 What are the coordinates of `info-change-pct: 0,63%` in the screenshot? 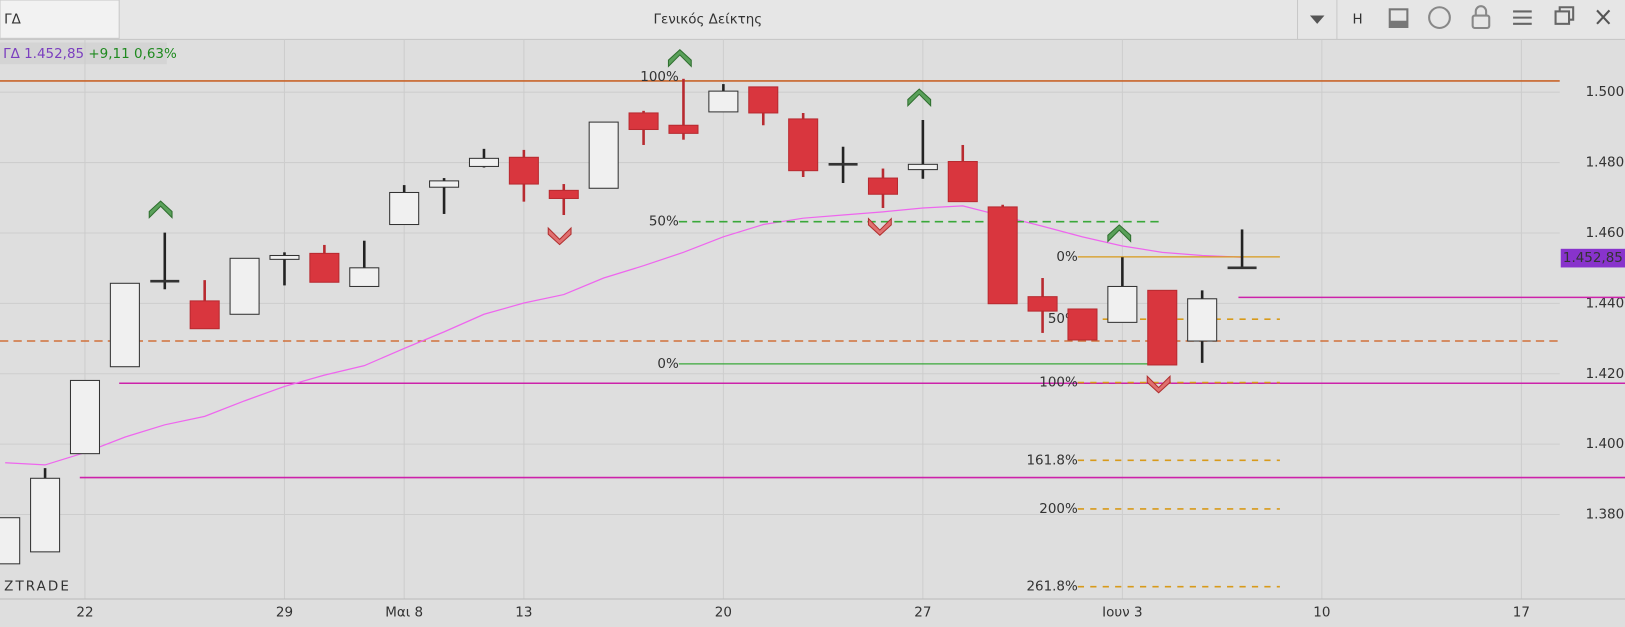 It's located at (155, 54).